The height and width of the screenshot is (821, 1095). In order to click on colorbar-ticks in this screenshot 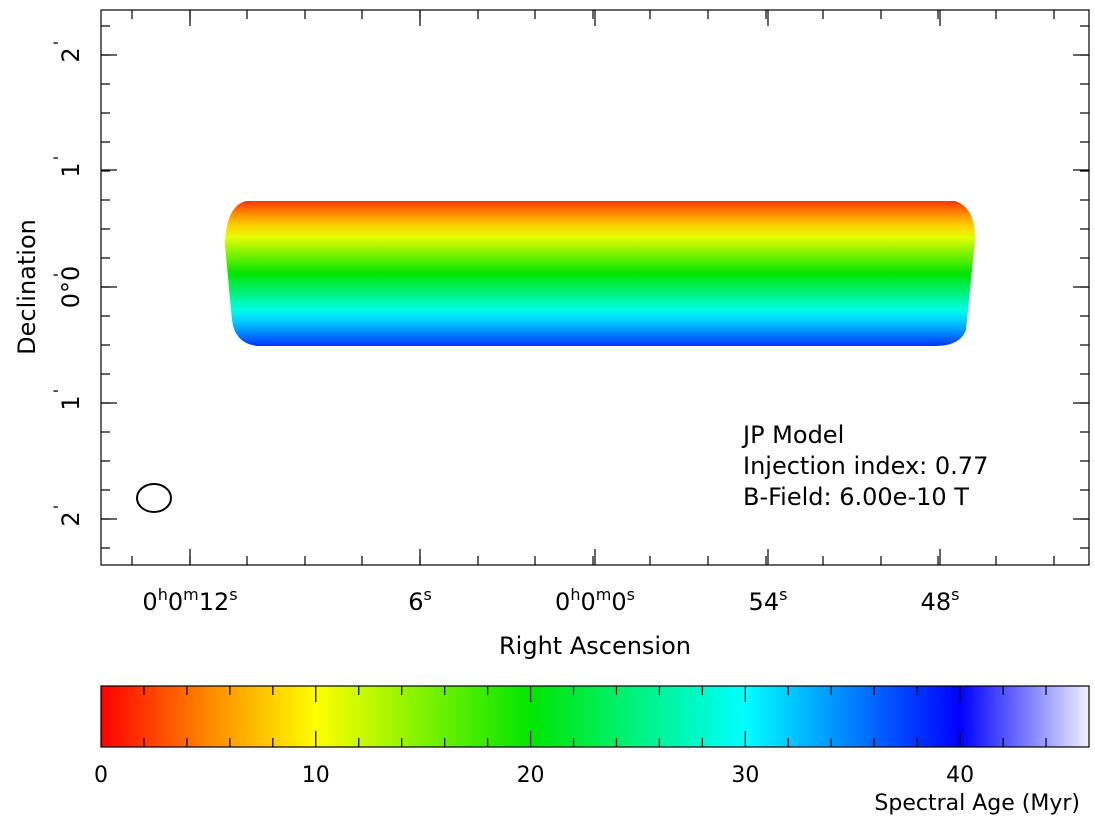, I will do `click(595, 716)`.